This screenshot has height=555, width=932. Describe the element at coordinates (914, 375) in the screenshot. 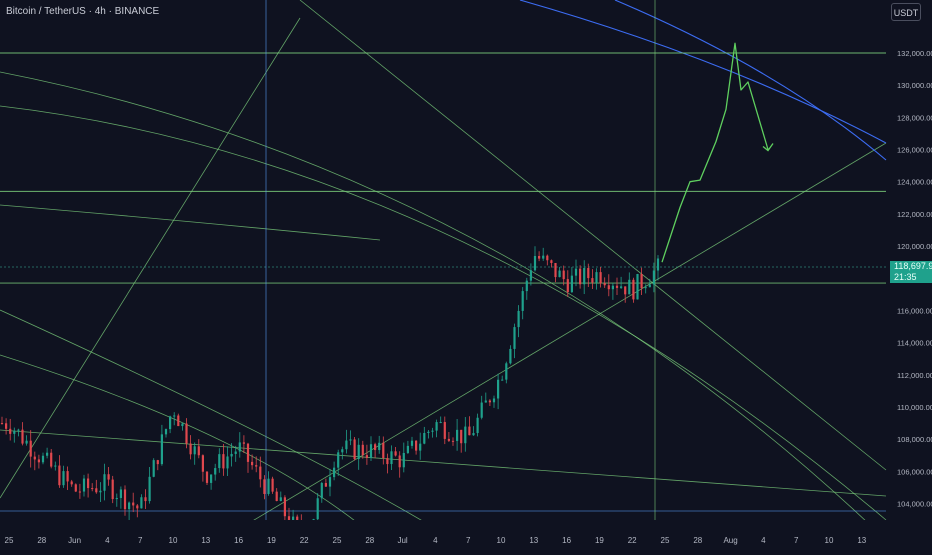

I see `price-tick-label: 112,000.00` at that location.